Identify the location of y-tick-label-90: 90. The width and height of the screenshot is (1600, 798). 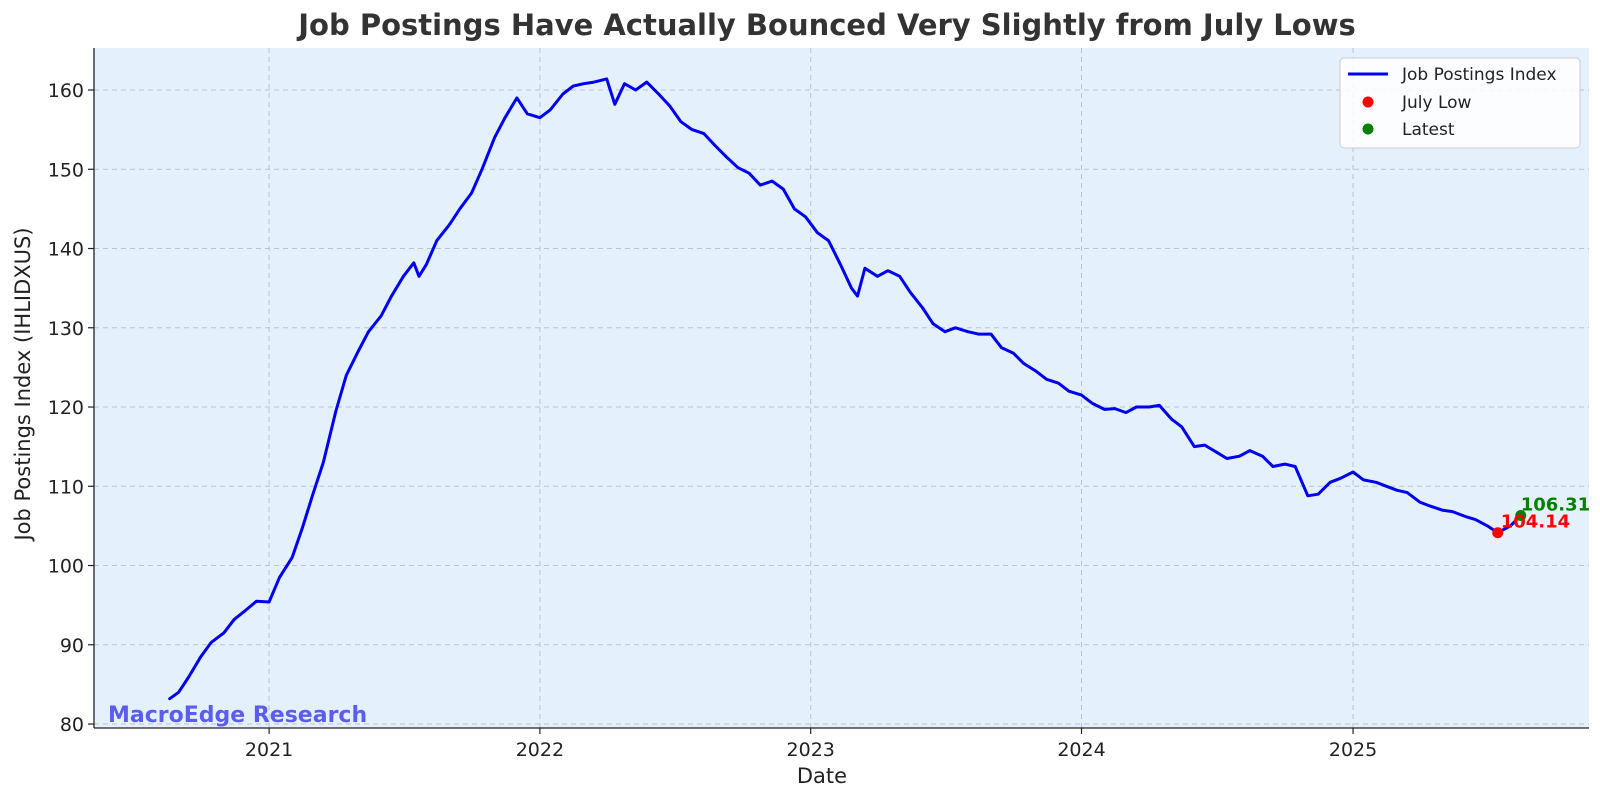
(72, 646).